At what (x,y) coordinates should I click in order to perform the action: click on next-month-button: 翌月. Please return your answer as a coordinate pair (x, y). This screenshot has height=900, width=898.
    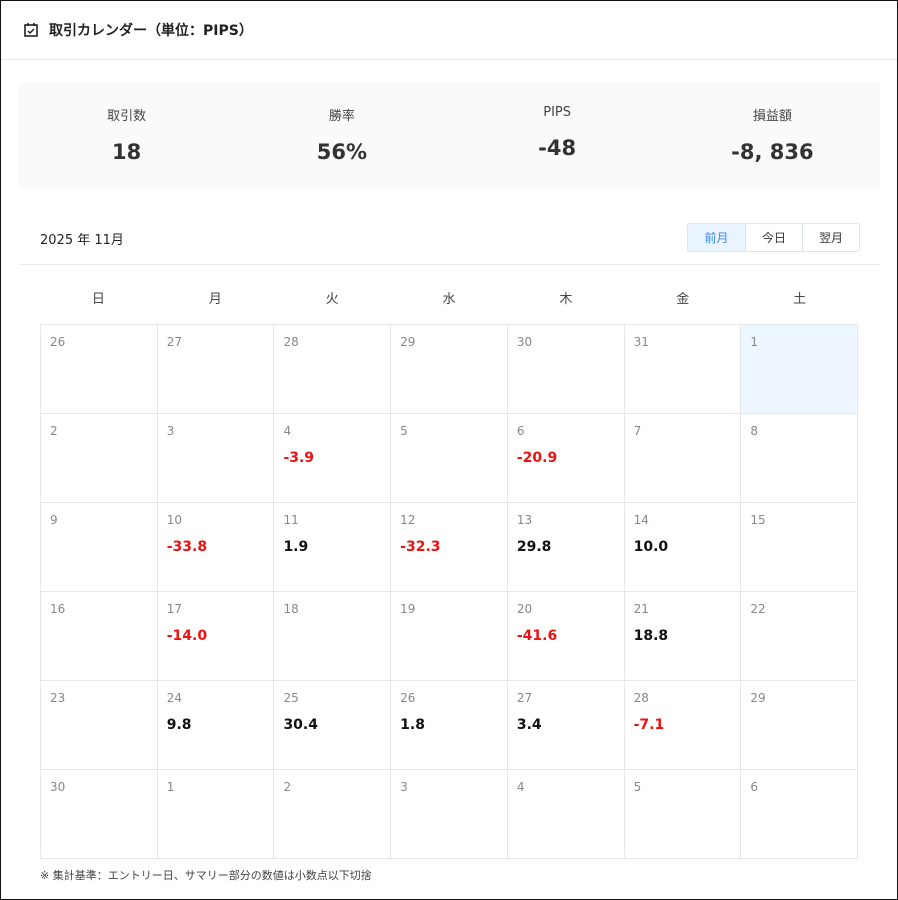
    Looking at the image, I should click on (830, 237).